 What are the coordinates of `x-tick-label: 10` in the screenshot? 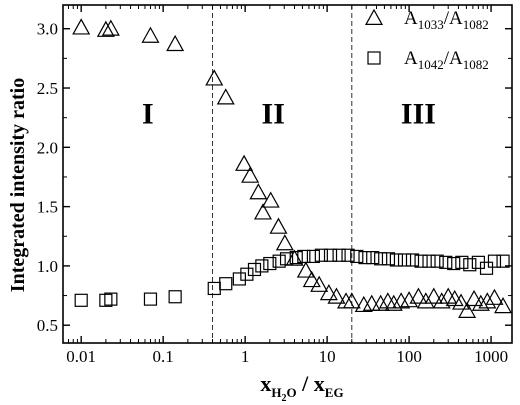 It's located at (327, 356).